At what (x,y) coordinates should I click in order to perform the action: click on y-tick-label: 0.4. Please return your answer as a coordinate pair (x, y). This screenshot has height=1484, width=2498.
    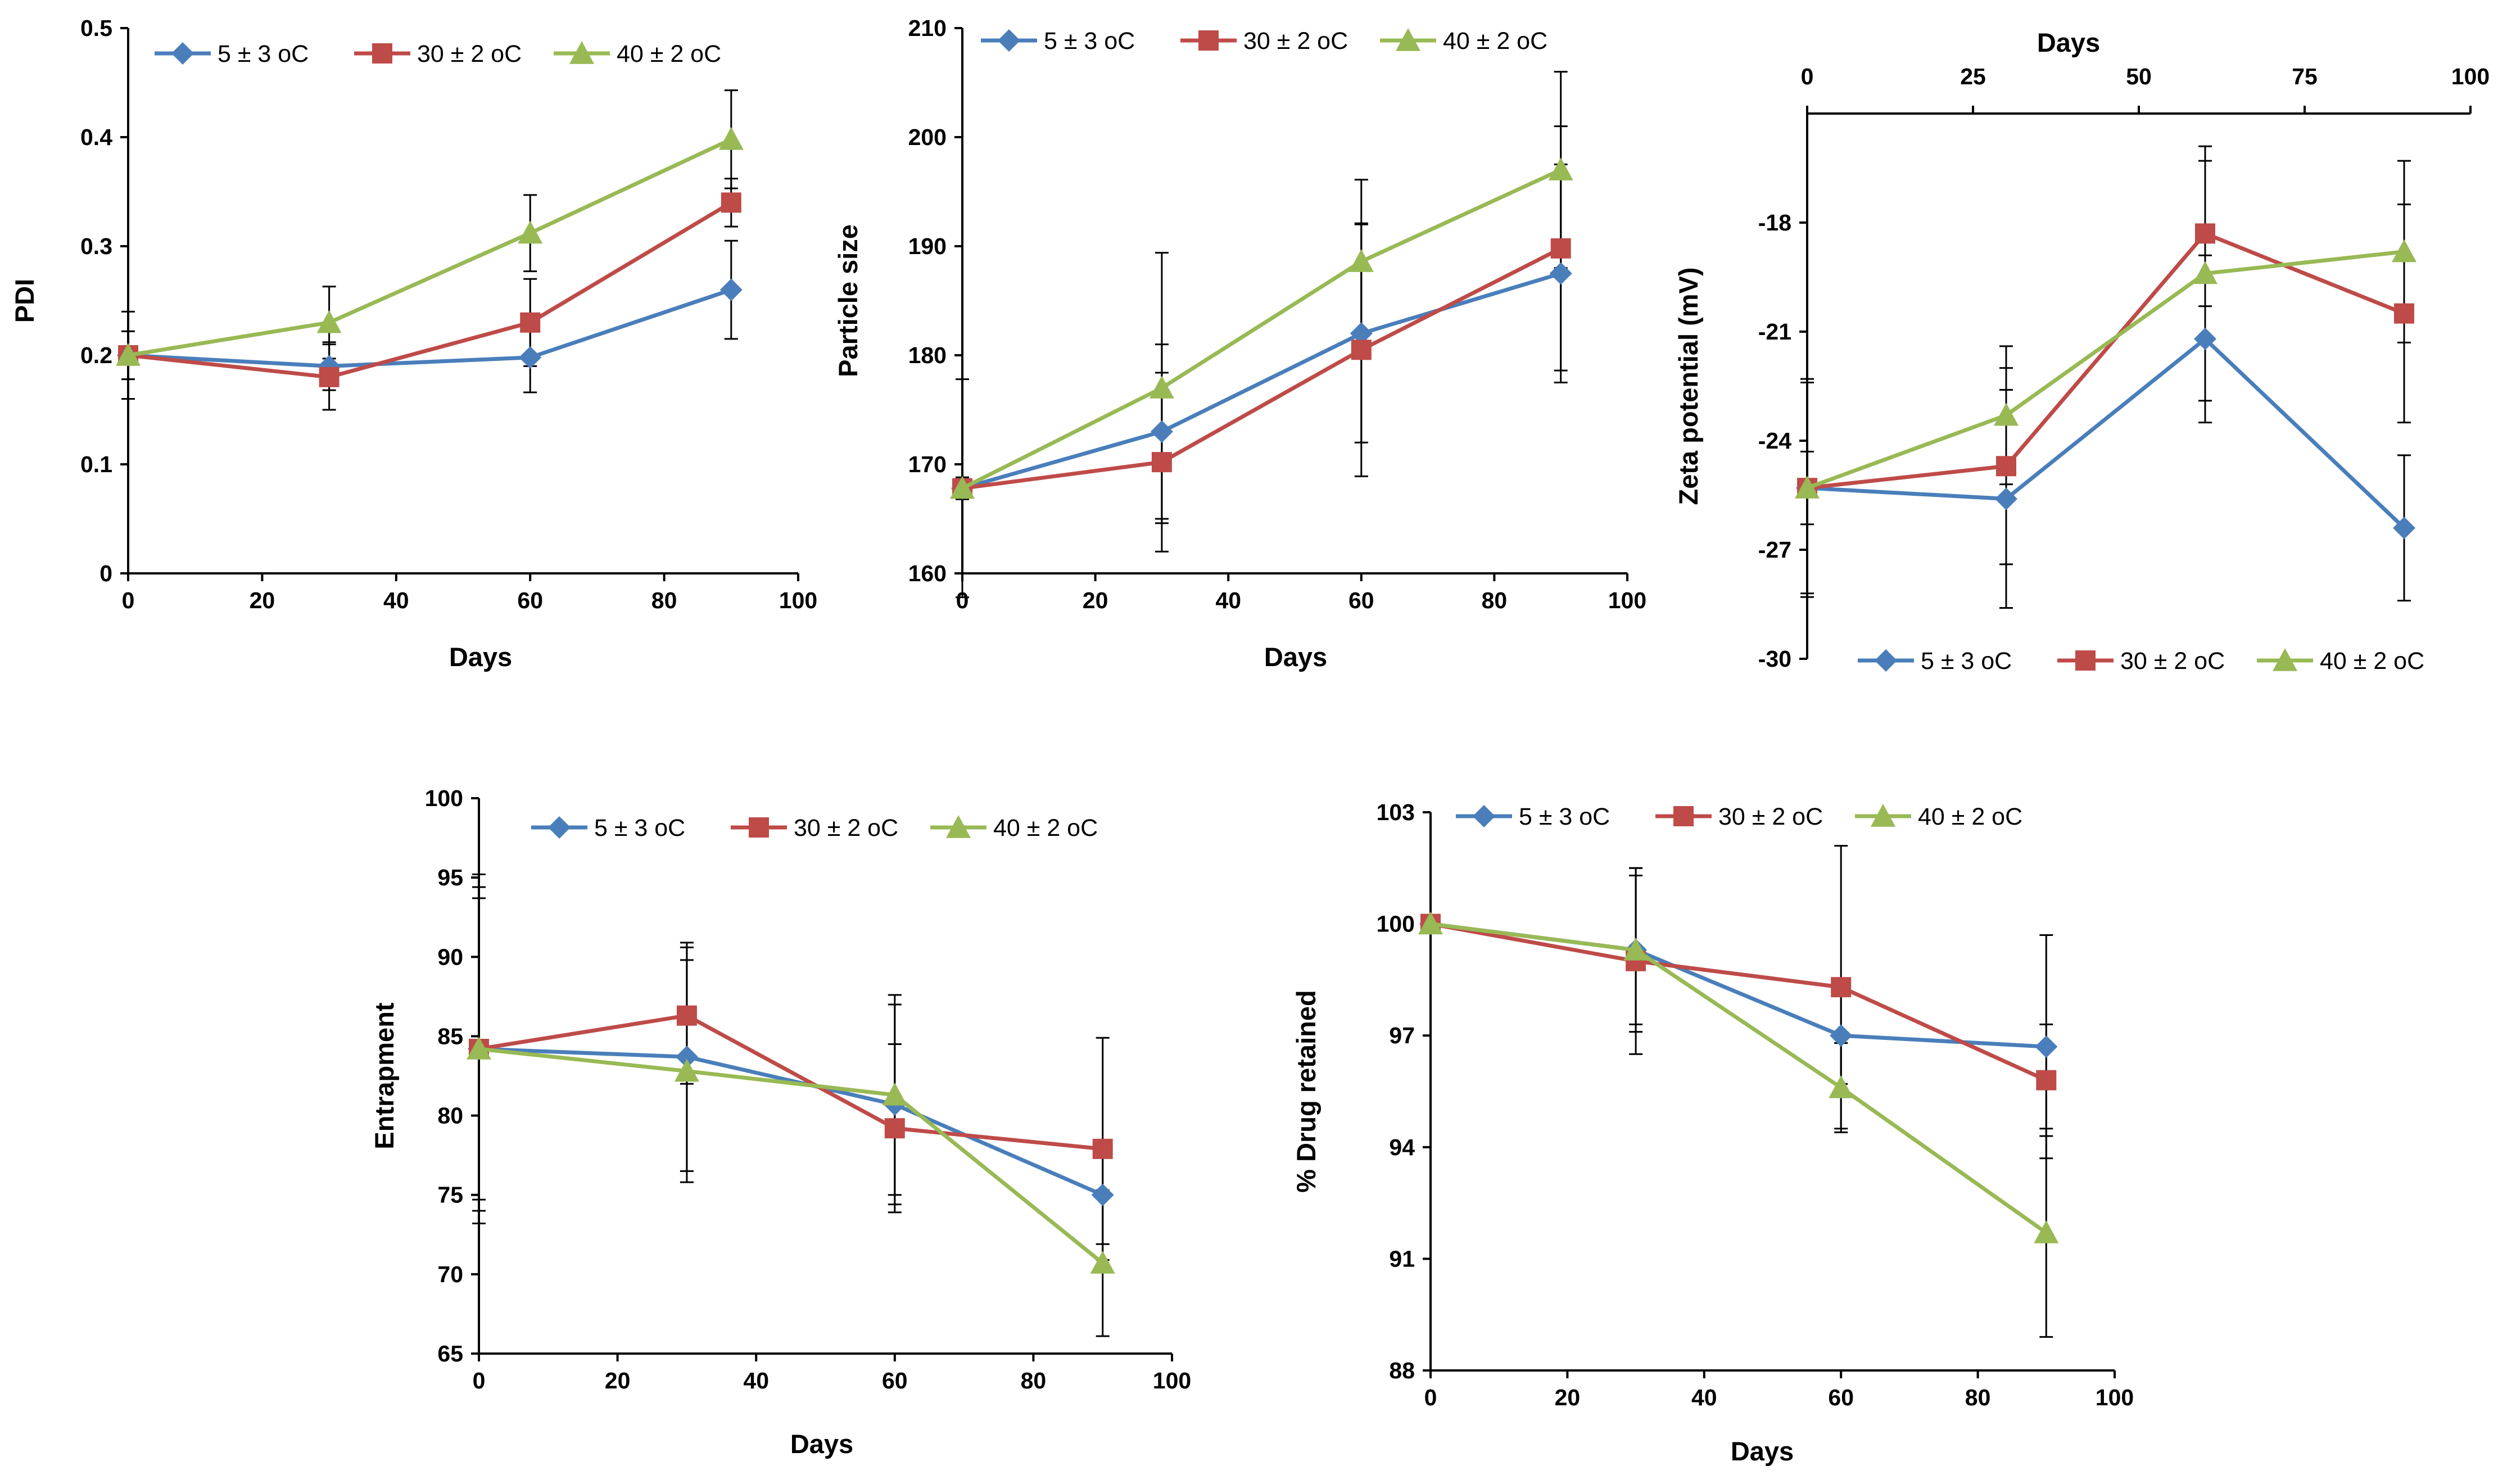
    Looking at the image, I should click on (96, 137).